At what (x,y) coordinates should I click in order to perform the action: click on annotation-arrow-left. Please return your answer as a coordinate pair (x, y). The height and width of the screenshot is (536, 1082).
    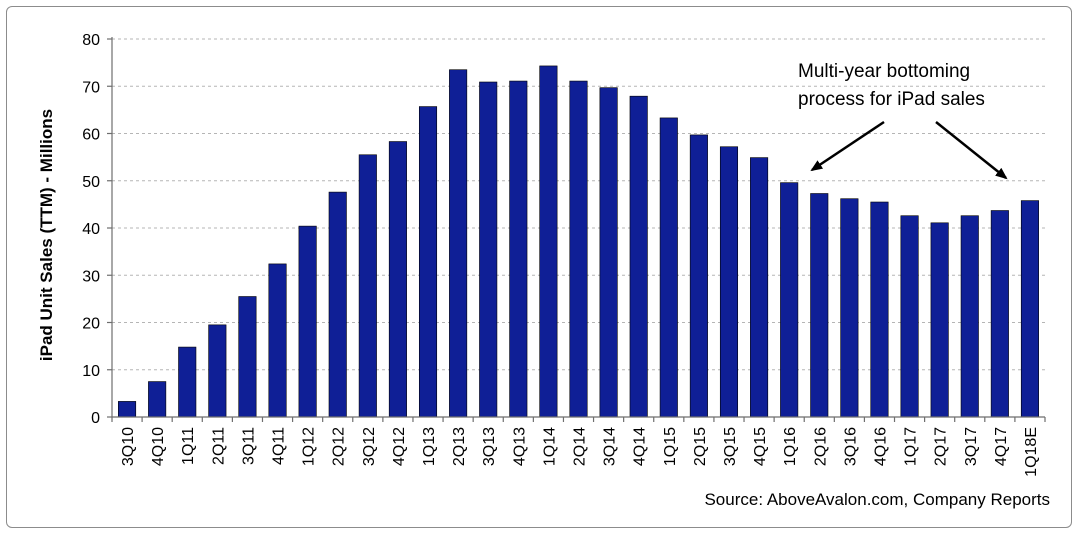
    Looking at the image, I should click on (847, 146).